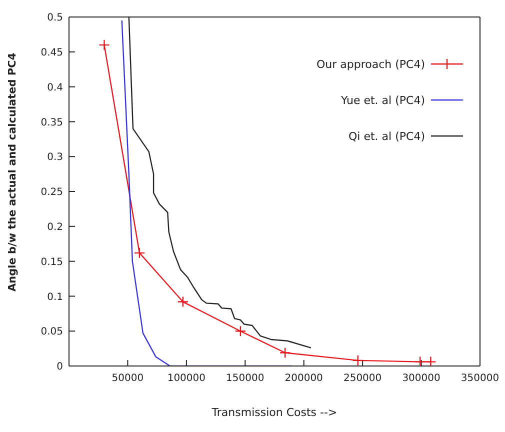  What do you see at coordinates (55, 88) in the screenshot?
I see `y-tick-label: 0.4` at bounding box center [55, 88].